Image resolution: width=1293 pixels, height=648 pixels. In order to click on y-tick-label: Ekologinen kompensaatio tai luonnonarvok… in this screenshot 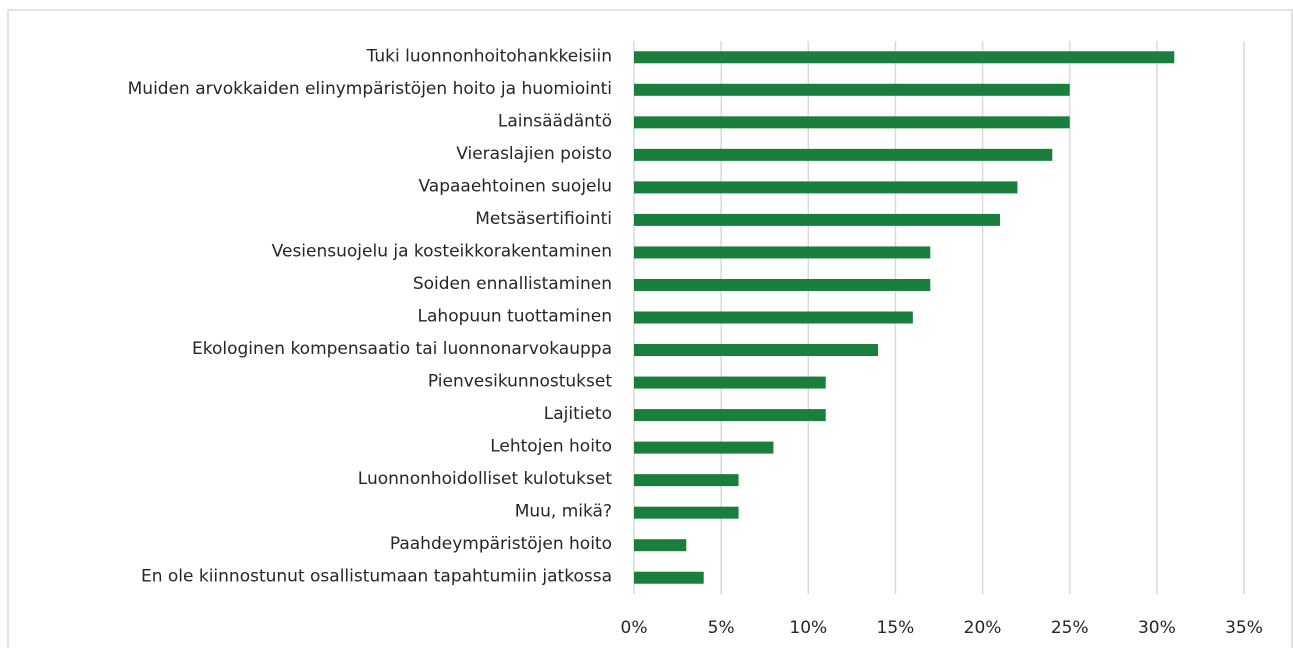, I will do `click(402, 349)`.